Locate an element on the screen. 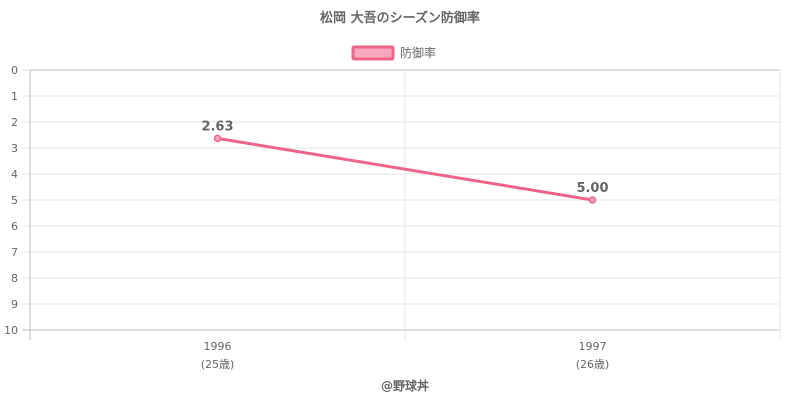 This screenshot has height=400, width=800. series-line is located at coordinates (405, 169).